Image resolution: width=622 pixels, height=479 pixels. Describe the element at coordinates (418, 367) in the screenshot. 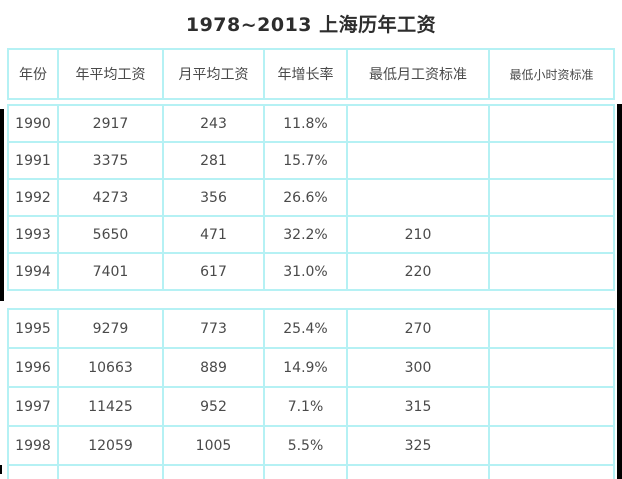

I see `table-cell: 300` at that location.